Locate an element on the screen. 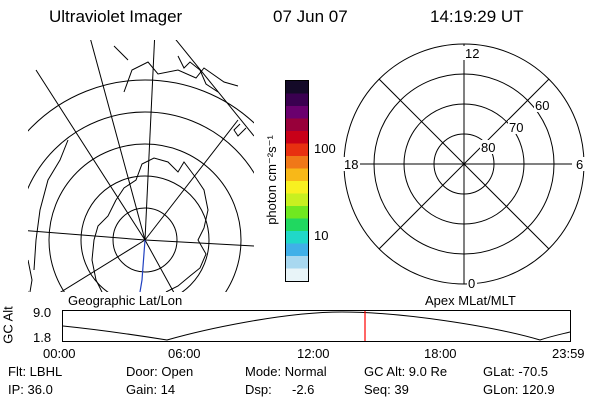  mlat-label-60: 60 is located at coordinates (542, 105).